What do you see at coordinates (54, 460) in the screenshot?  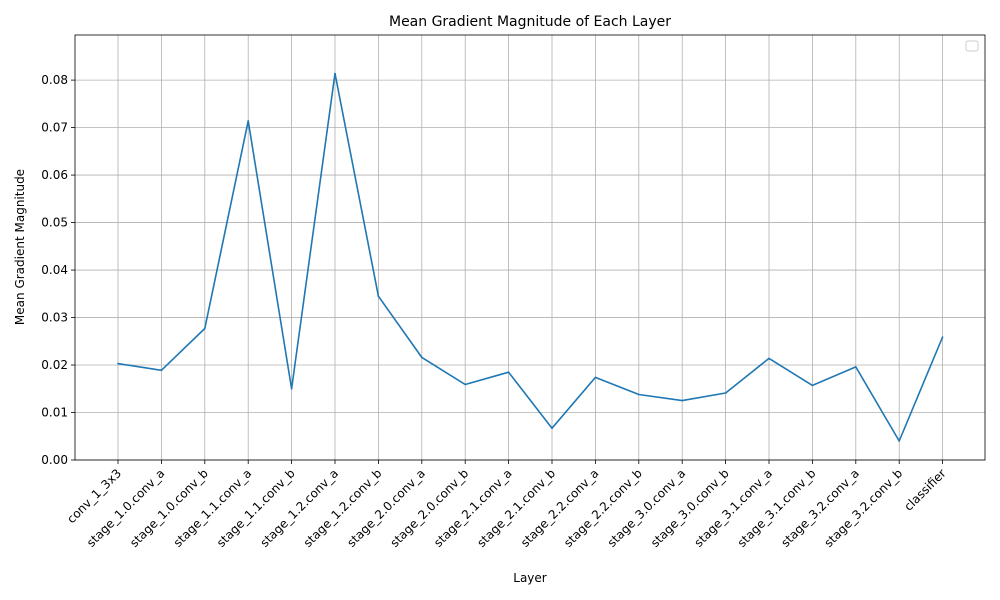 I see `y-tick-label: 0.00` at bounding box center [54, 460].